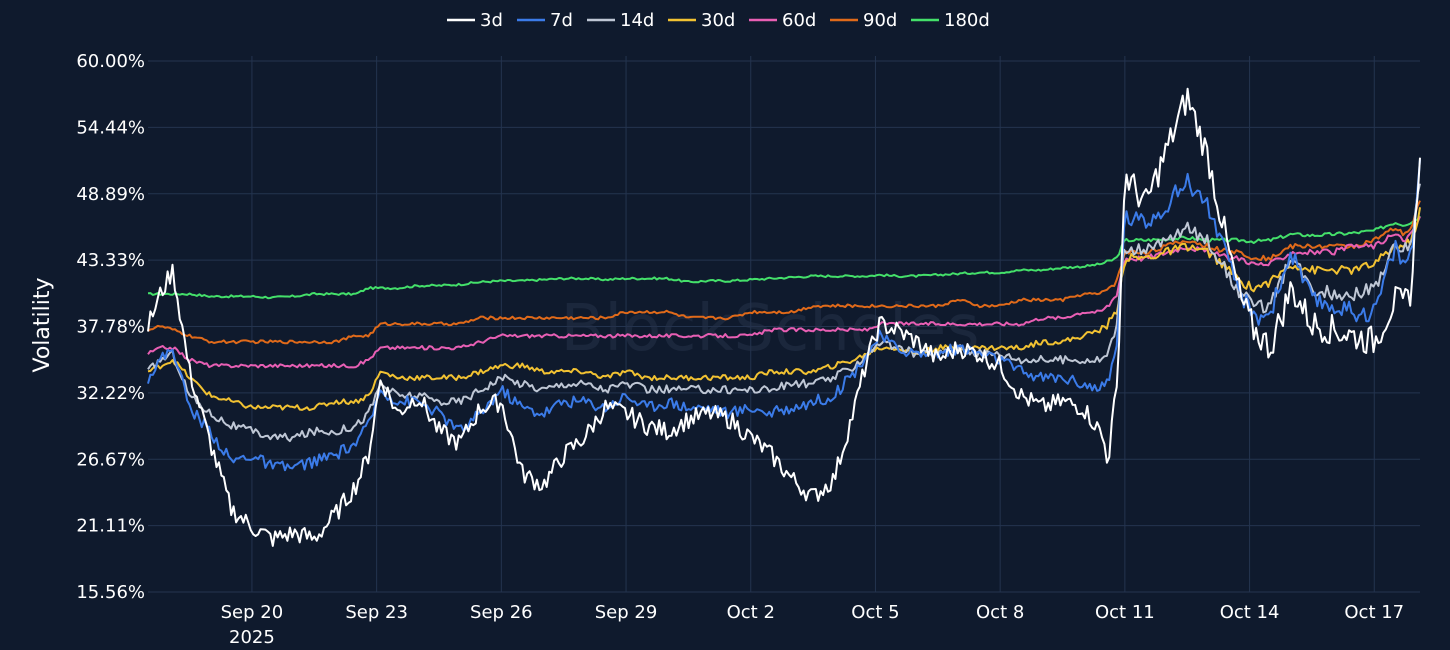  I want to click on legend-label: 3d, so click(491, 20).